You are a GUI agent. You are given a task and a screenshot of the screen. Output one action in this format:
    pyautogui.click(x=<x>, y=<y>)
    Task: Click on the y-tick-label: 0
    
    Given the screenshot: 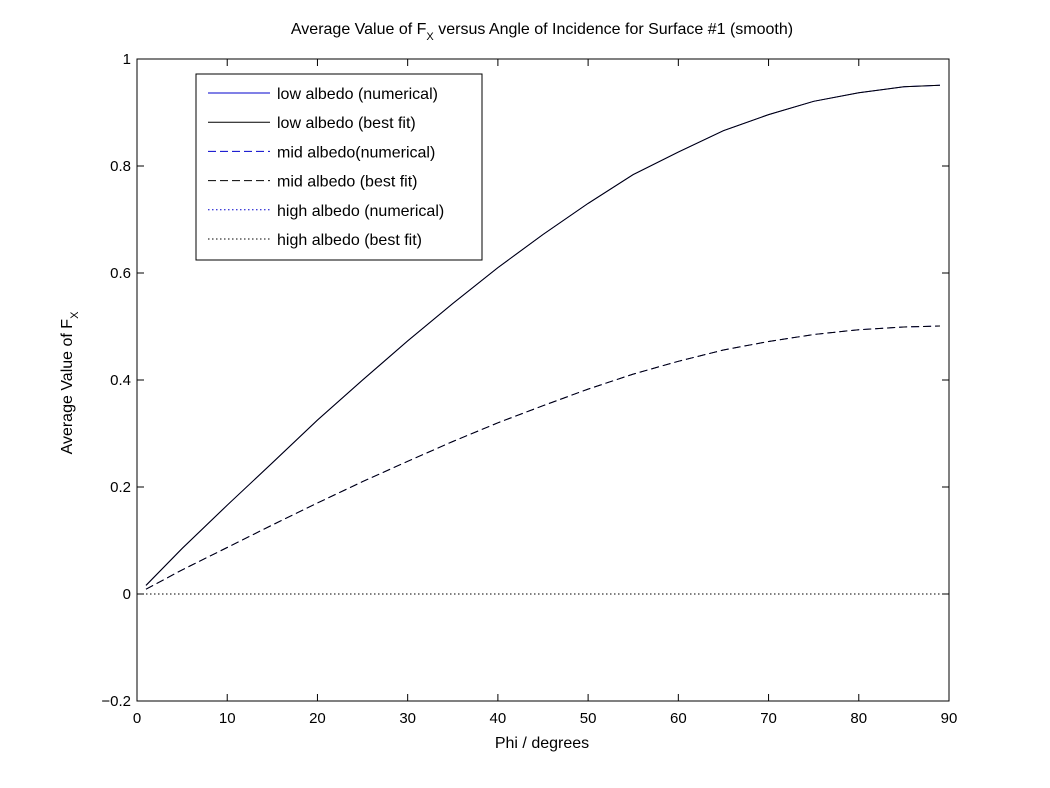 What is the action you would take?
    pyautogui.click(x=127, y=594)
    